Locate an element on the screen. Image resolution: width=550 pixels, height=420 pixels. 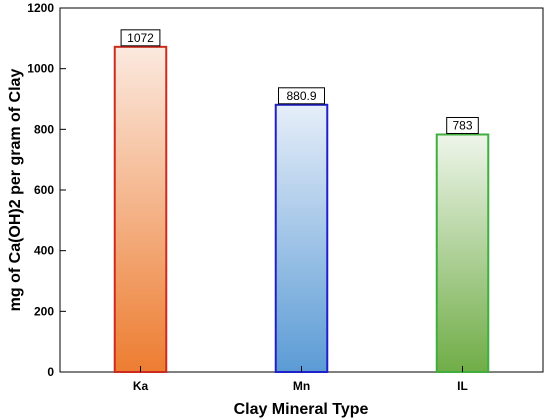
bar-mn is located at coordinates (301, 238).